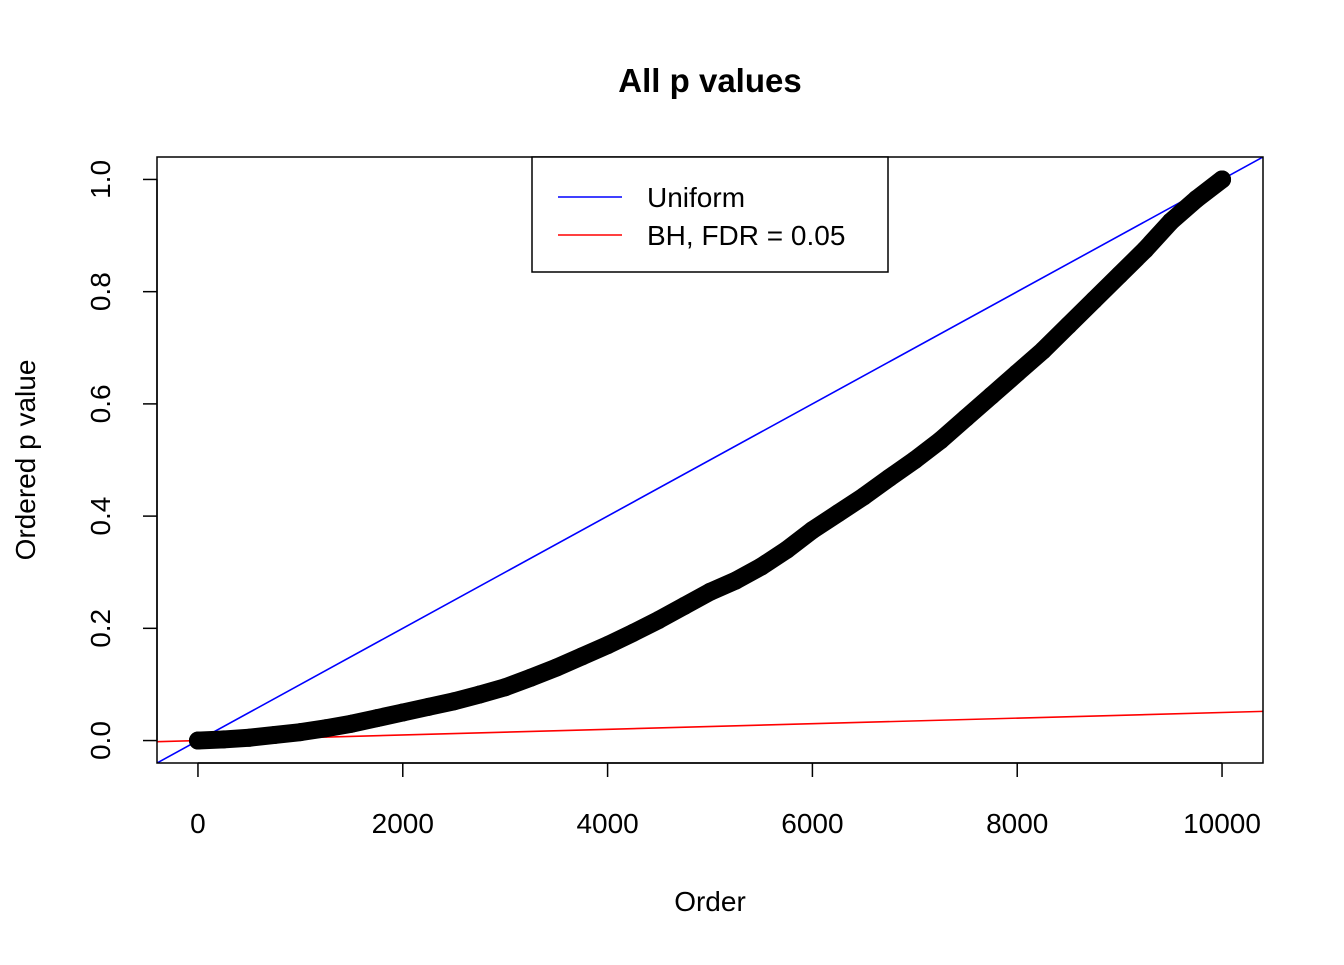 This screenshot has width=1344, height=965. What do you see at coordinates (25, 460) in the screenshot?
I see `y-axis-label: Ordered p value` at bounding box center [25, 460].